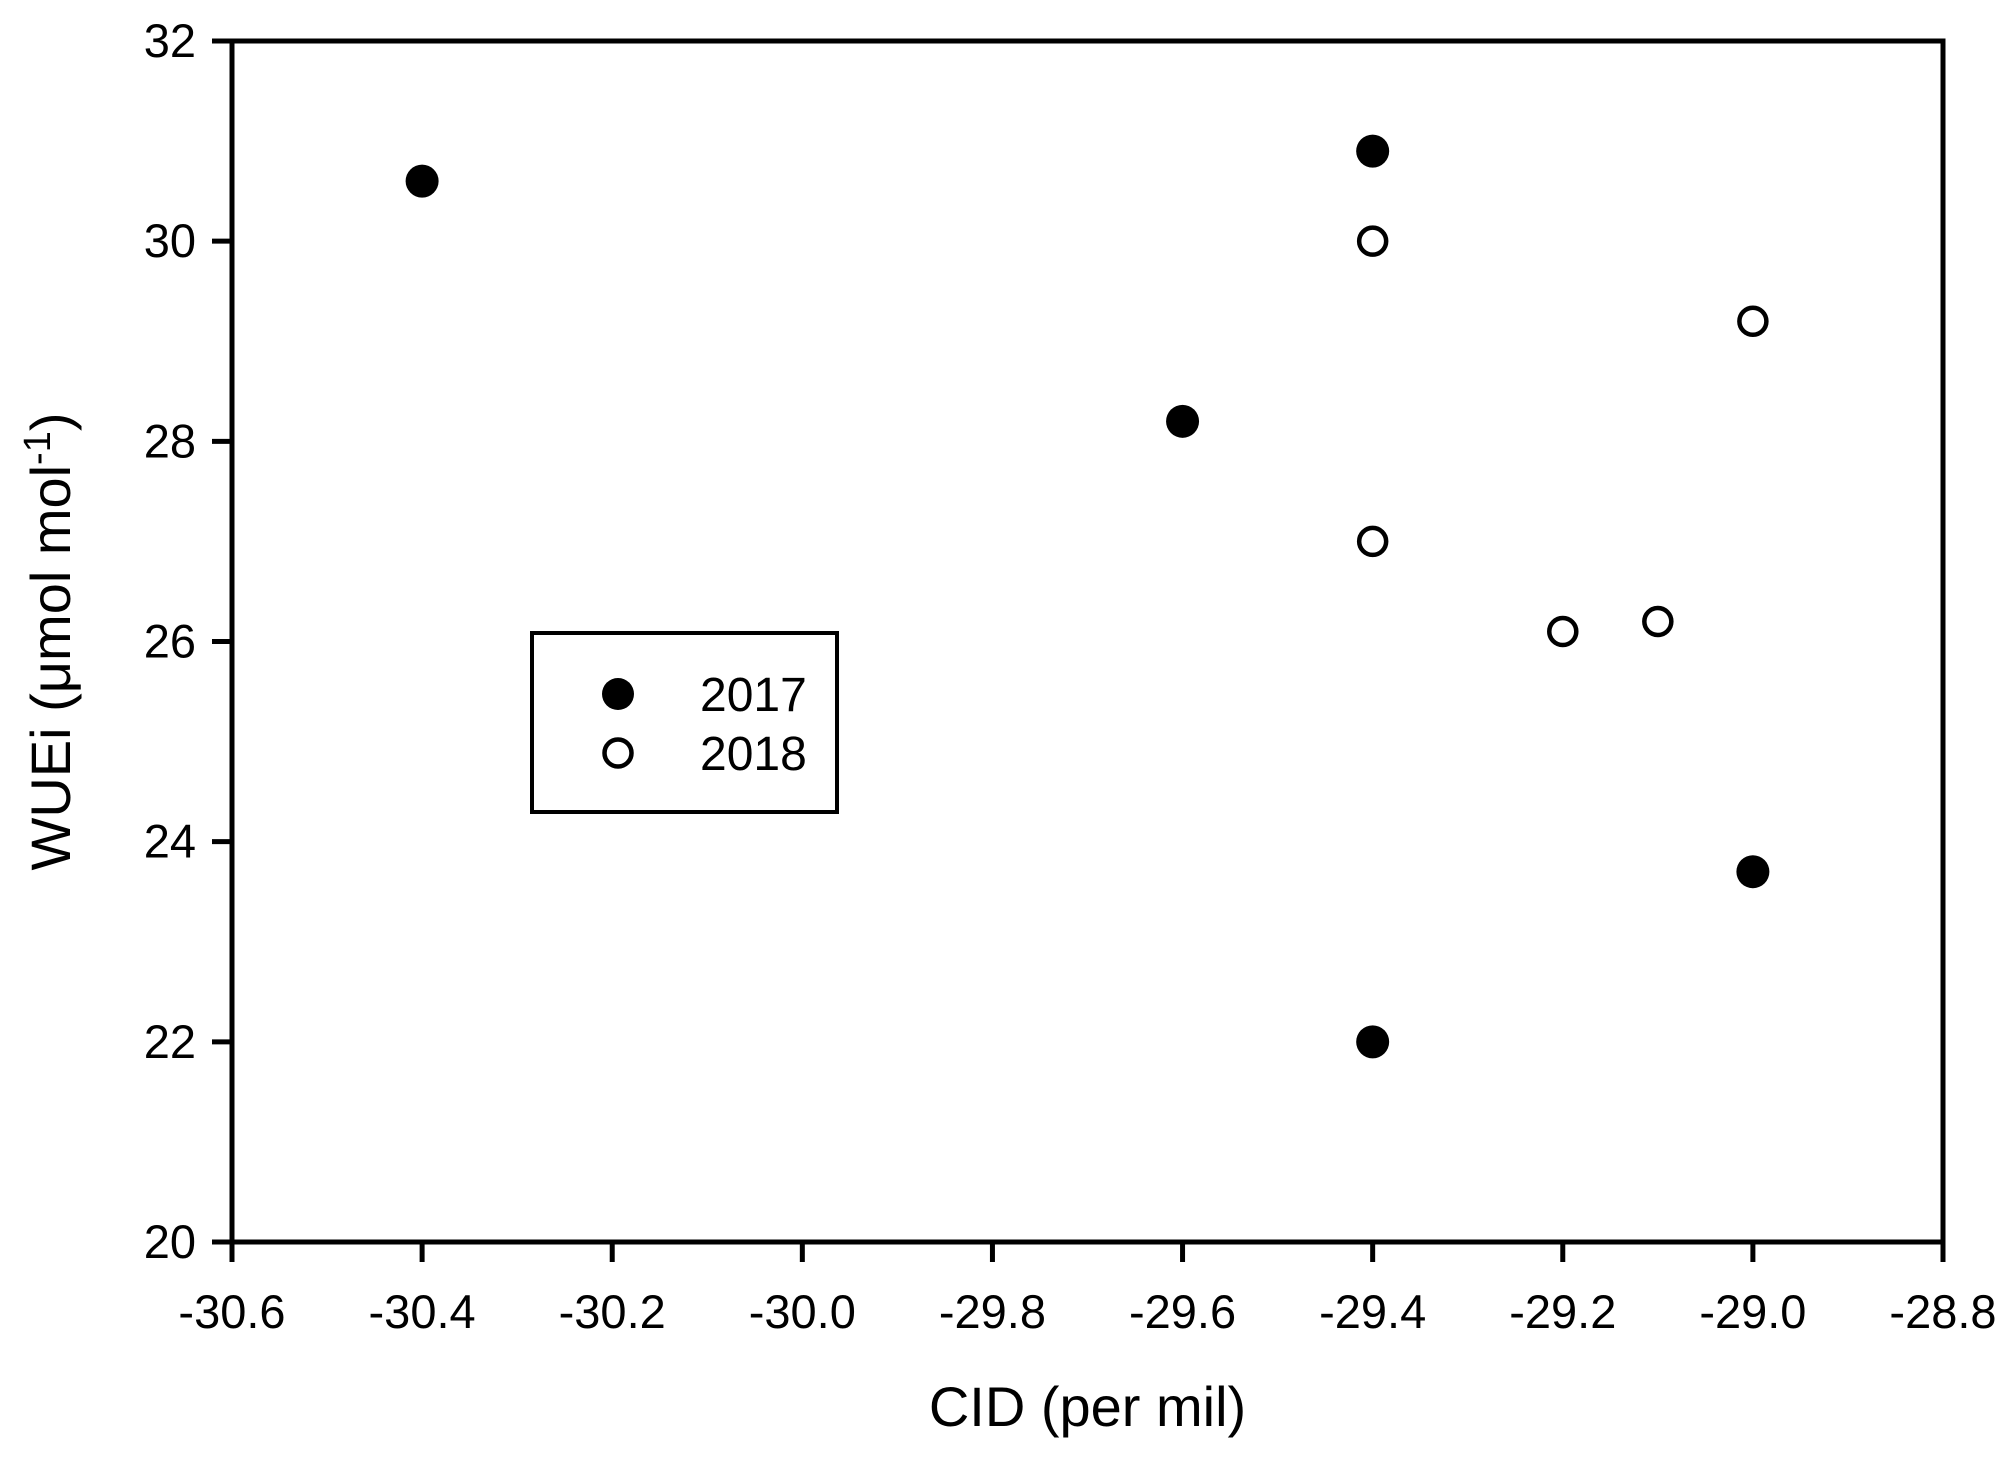 The height and width of the screenshot is (1466, 2013). I want to click on x-tick-label: -28.8, so click(1942, 1311).